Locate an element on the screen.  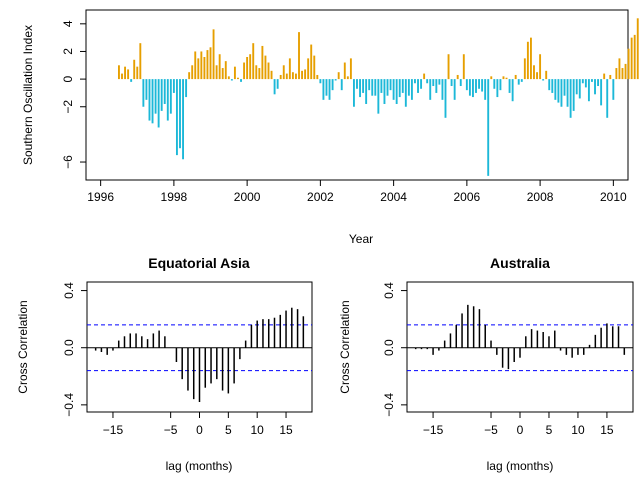
australia-bars is located at coordinates (520, 338).